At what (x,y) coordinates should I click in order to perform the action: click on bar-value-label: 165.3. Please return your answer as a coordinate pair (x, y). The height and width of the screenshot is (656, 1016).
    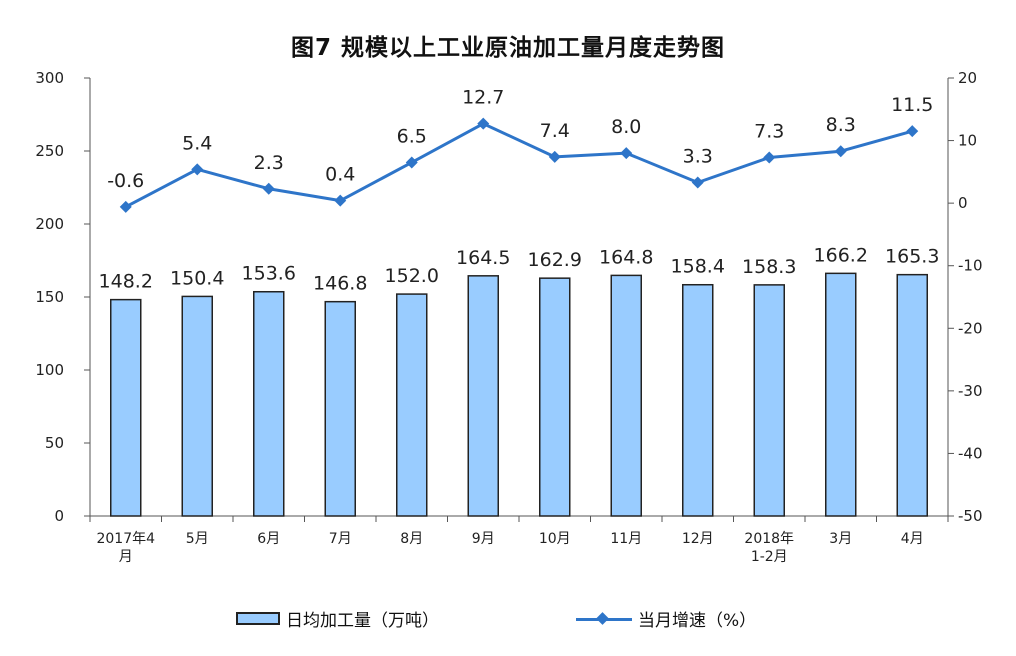
    Looking at the image, I should click on (912, 257).